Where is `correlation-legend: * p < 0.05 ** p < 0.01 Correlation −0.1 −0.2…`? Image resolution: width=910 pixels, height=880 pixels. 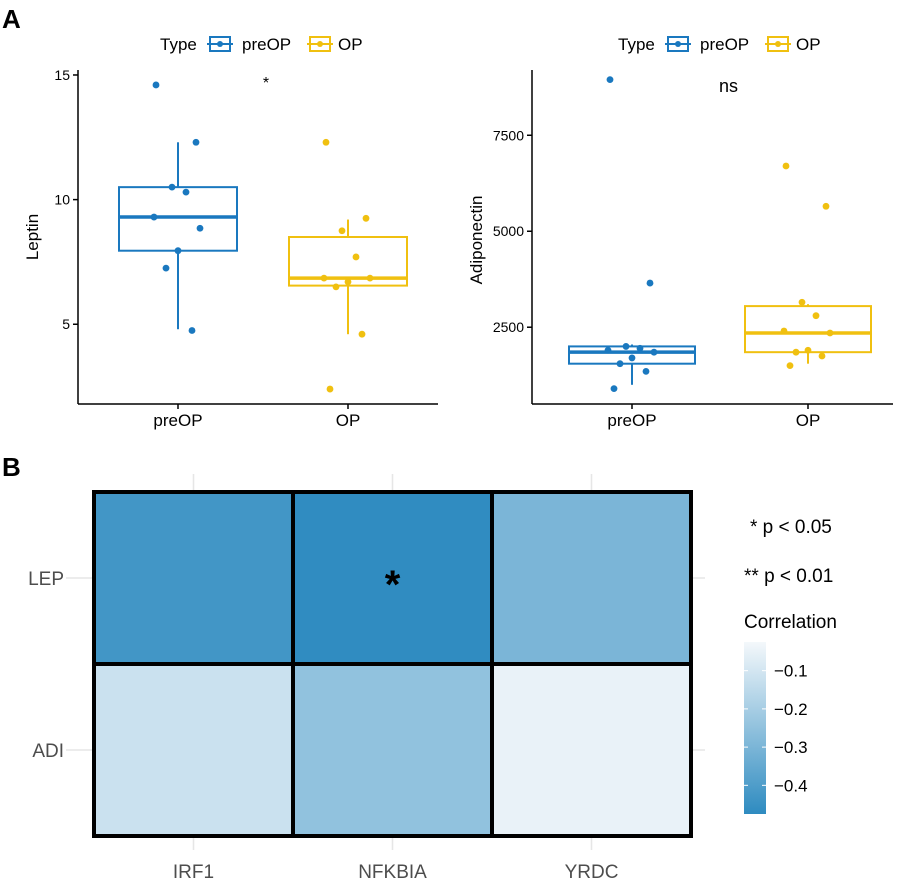 correlation-legend: * p < 0.05 ** p < 0.01 Correlation −0.1 −0.2… is located at coordinates (790, 665).